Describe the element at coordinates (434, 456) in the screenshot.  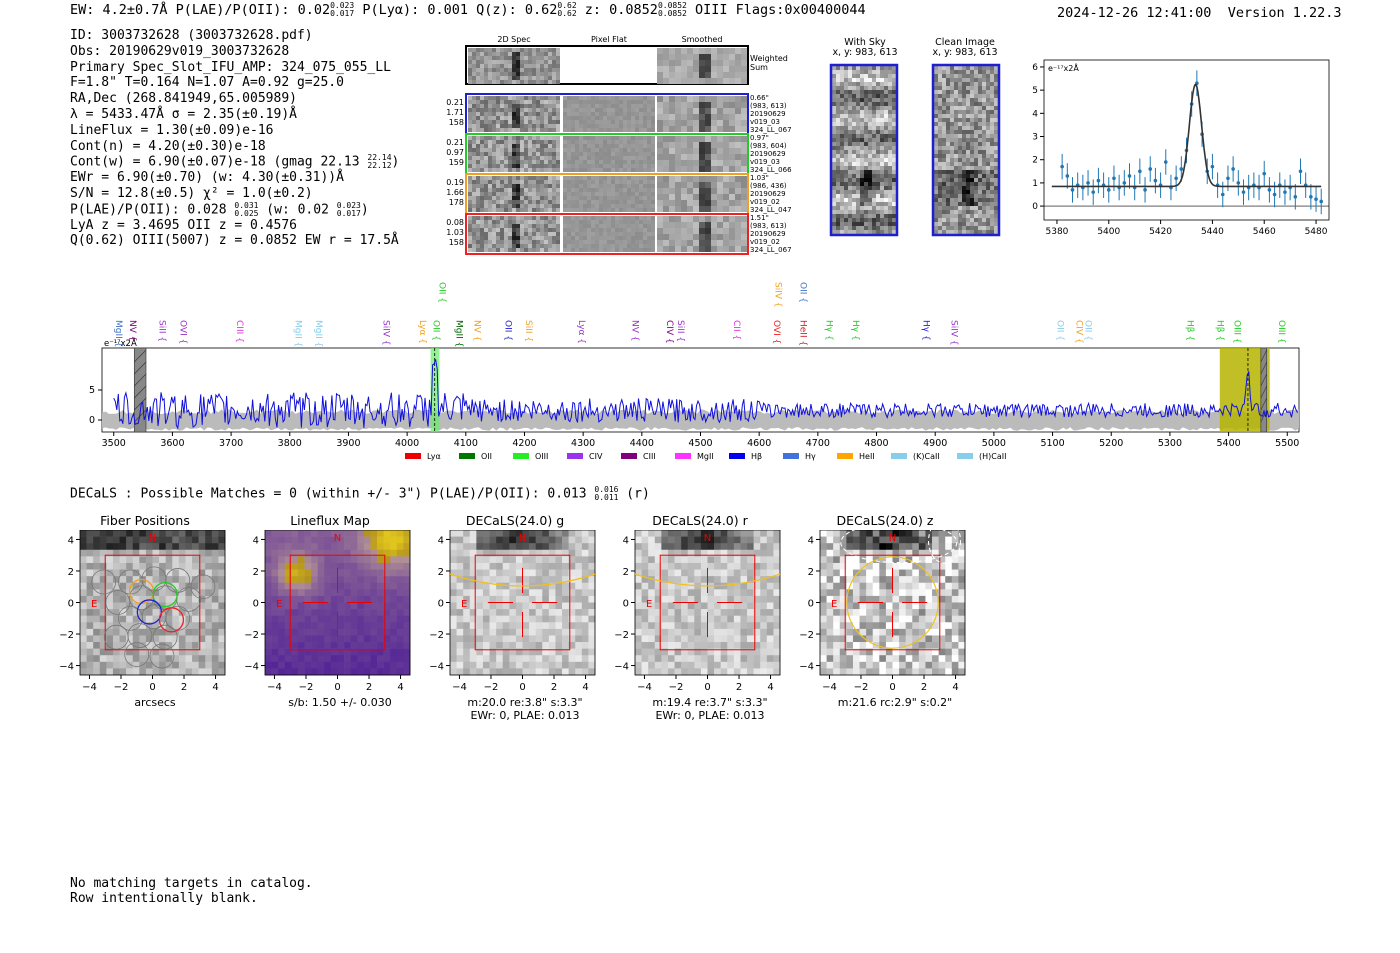
I see `legend-label: Lyα` at that location.